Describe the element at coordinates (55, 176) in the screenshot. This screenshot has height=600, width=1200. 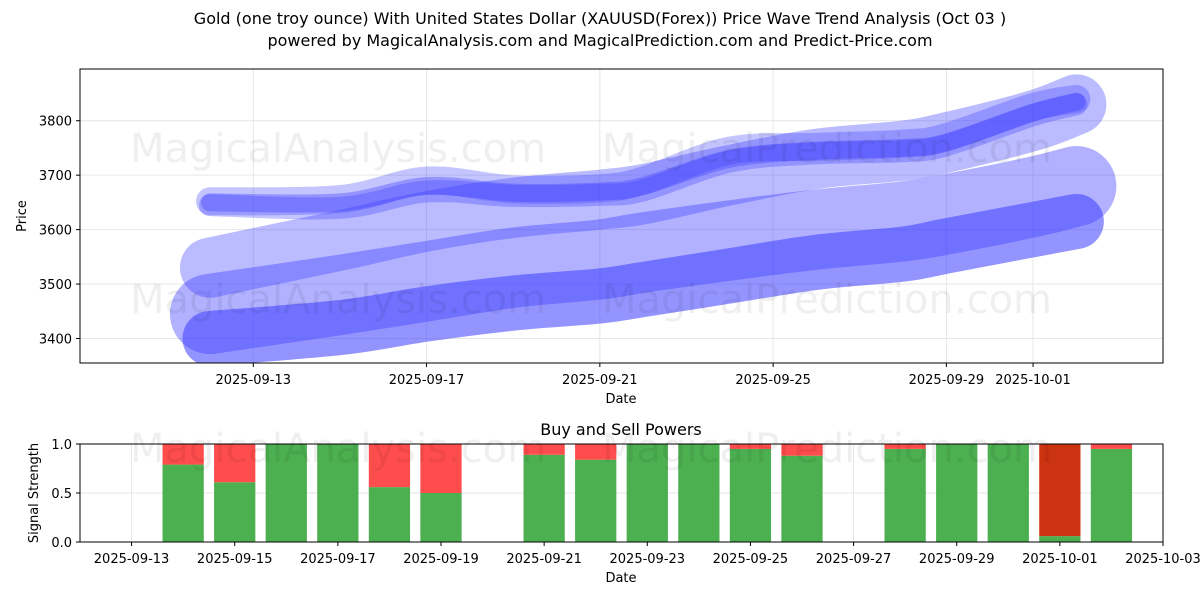
I see `price-ytick-label: 3700` at that location.